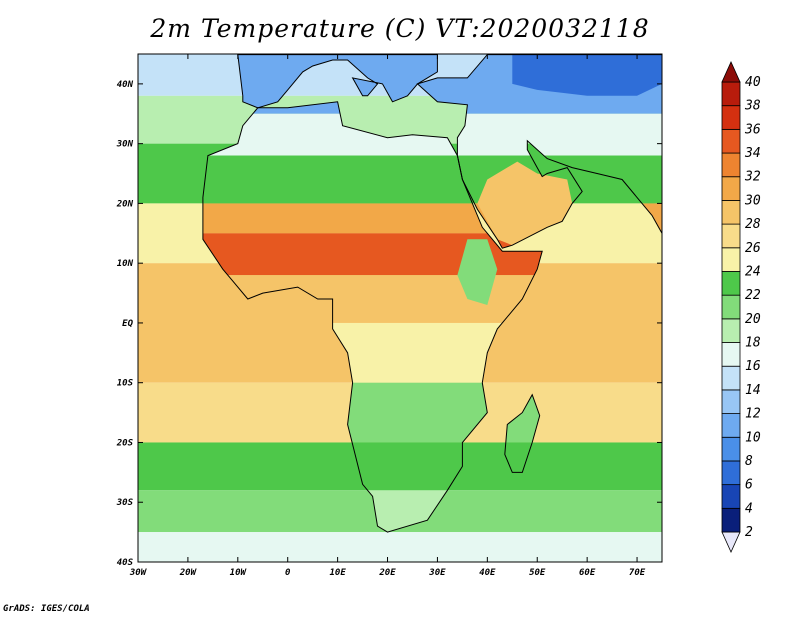 This screenshot has width=800, height=618. What do you see at coordinates (437, 573) in the screenshot?
I see `lon-tick-label: 30E` at bounding box center [437, 573].